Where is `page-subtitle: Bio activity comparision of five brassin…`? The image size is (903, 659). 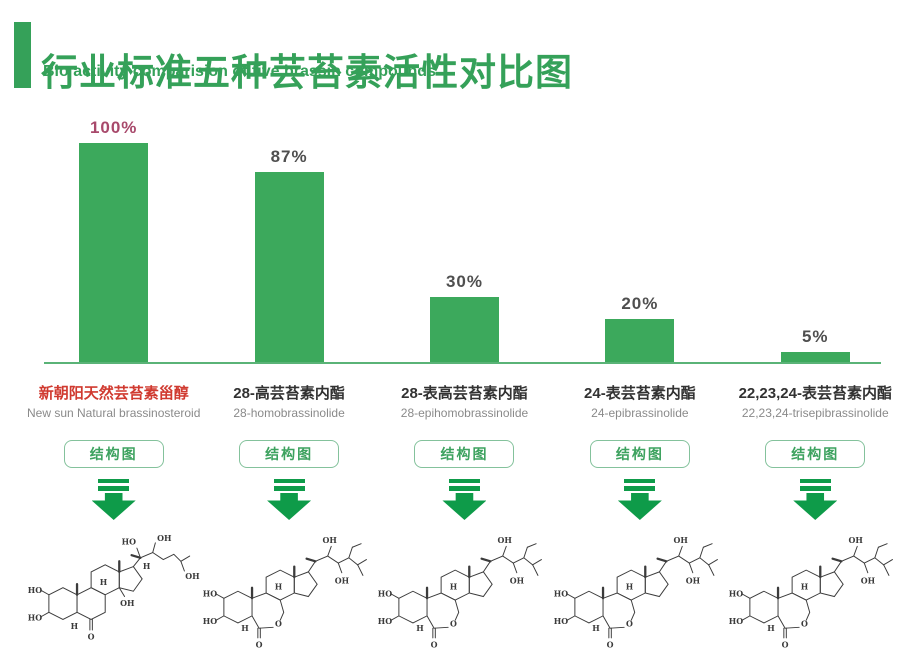
page-subtitle: Bio activity comparision of five brassin… is located at coordinates (239, 71).